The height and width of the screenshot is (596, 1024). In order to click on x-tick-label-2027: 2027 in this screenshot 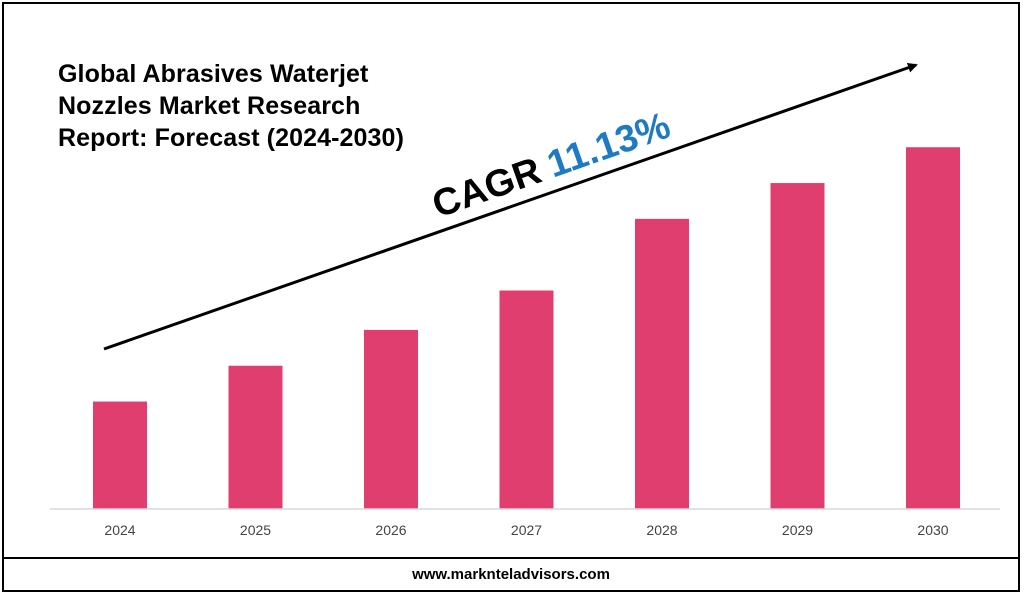, I will do `click(526, 530)`.